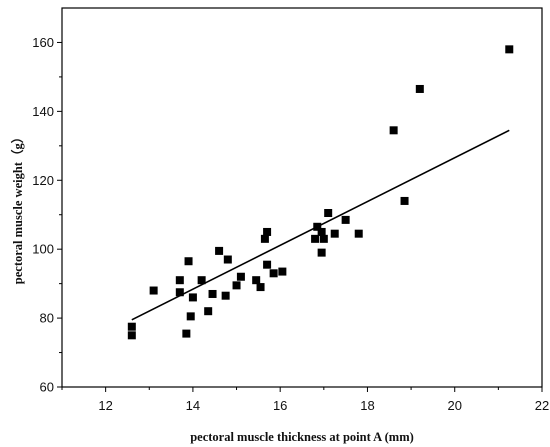  Describe the element at coordinates (105, 405) in the screenshot. I see `x-tick-label: 12` at that location.